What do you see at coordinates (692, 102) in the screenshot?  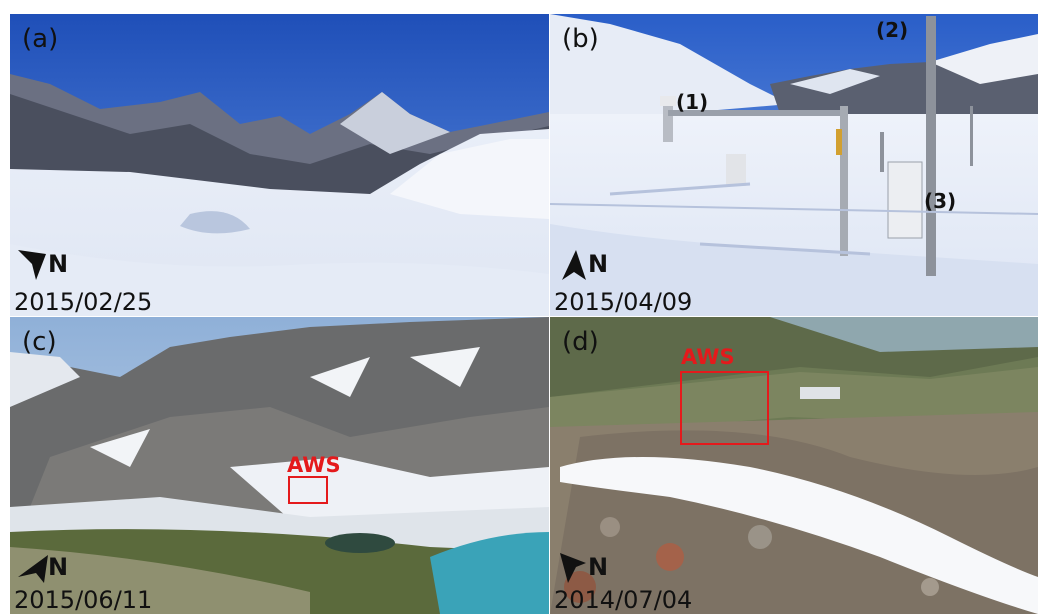 I see `callout-1: (1)` at bounding box center [692, 102].